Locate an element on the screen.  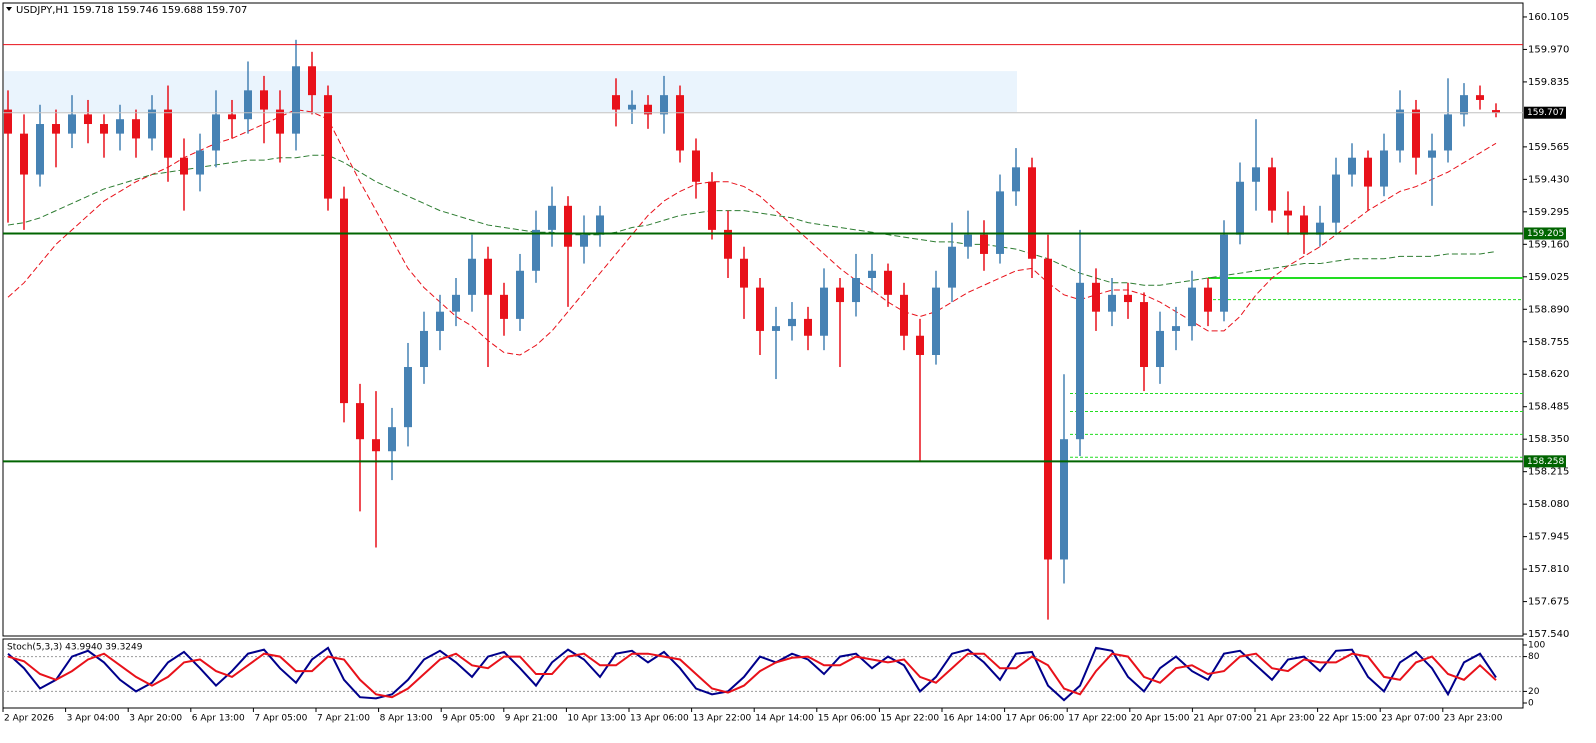
y-tick-label: 158.215 is located at coordinates (1548, 472).